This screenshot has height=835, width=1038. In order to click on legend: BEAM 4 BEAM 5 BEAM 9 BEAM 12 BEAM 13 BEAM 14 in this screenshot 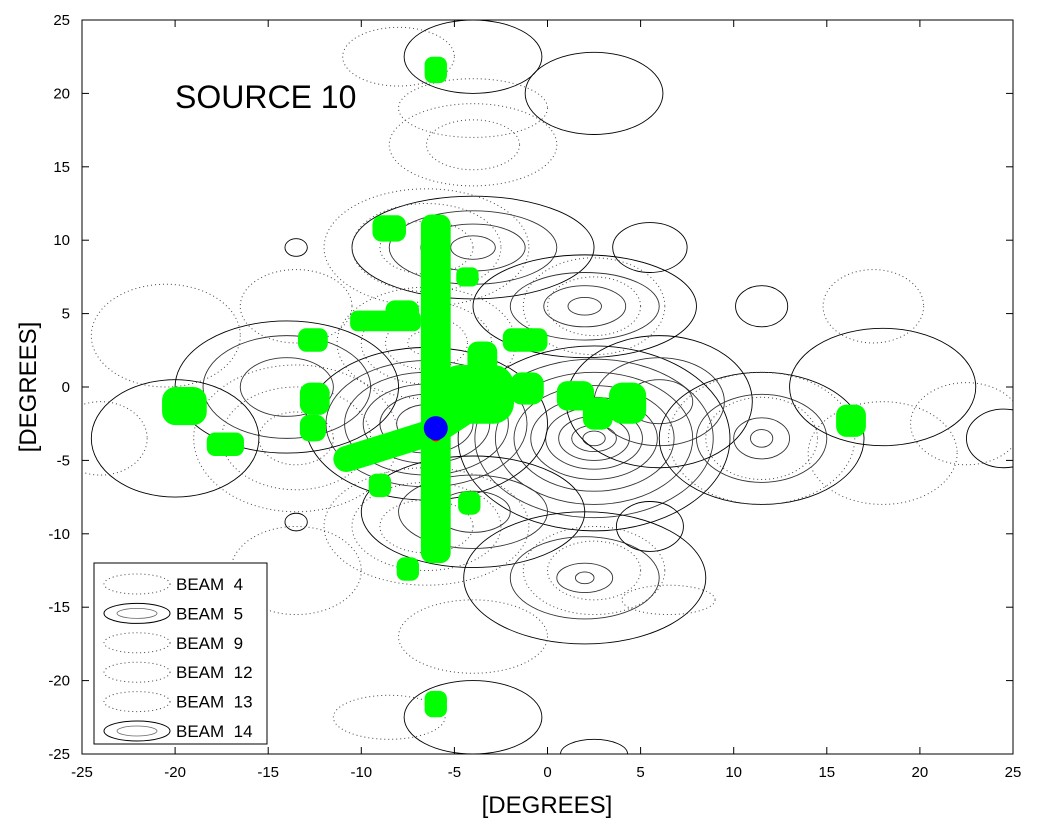, I will do `click(180, 653)`.